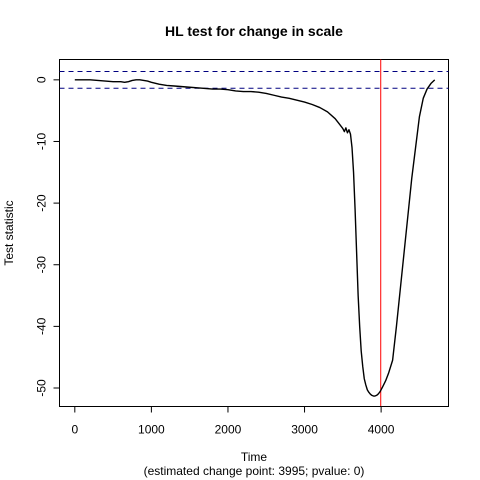 The image size is (480, 480). Describe the element at coordinates (42, 388) in the screenshot. I see `y-tick-label: -50` at that location.